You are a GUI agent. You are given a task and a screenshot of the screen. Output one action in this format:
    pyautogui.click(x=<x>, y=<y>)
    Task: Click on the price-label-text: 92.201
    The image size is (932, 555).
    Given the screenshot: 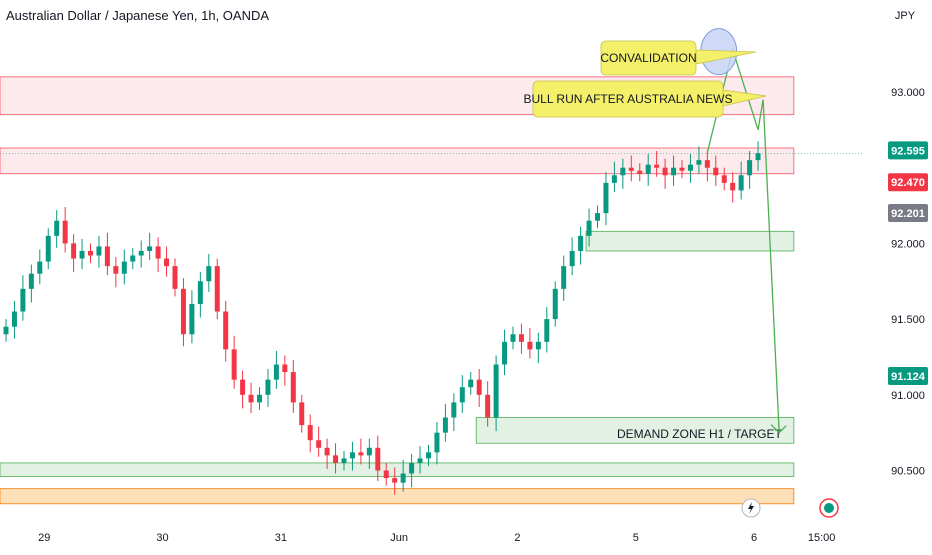 What is the action you would take?
    pyautogui.click(x=908, y=214)
    